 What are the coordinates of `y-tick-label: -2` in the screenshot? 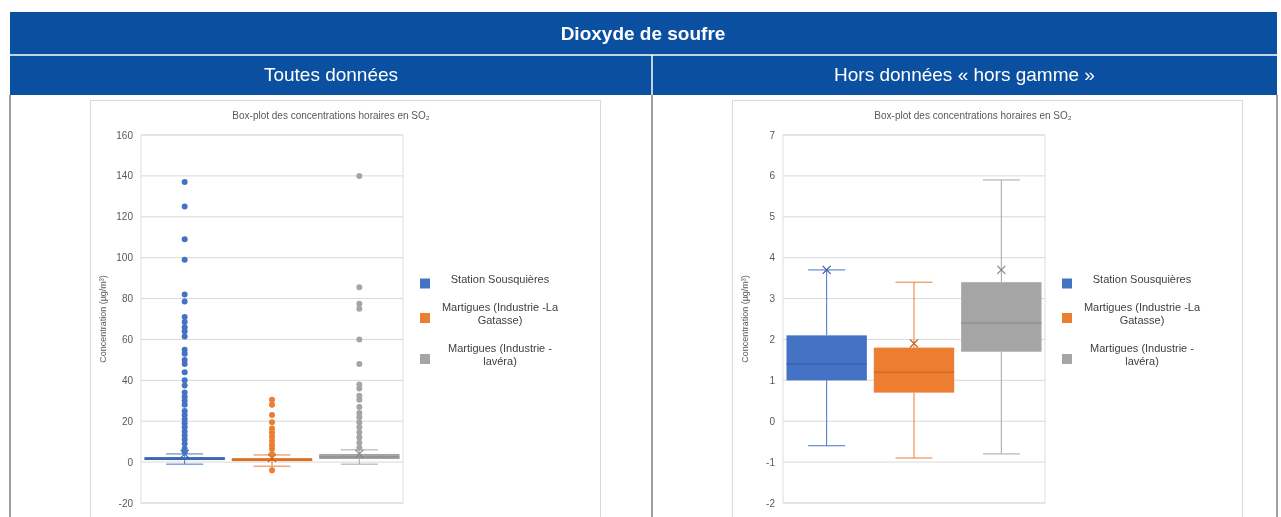 It's located at (771, 503).